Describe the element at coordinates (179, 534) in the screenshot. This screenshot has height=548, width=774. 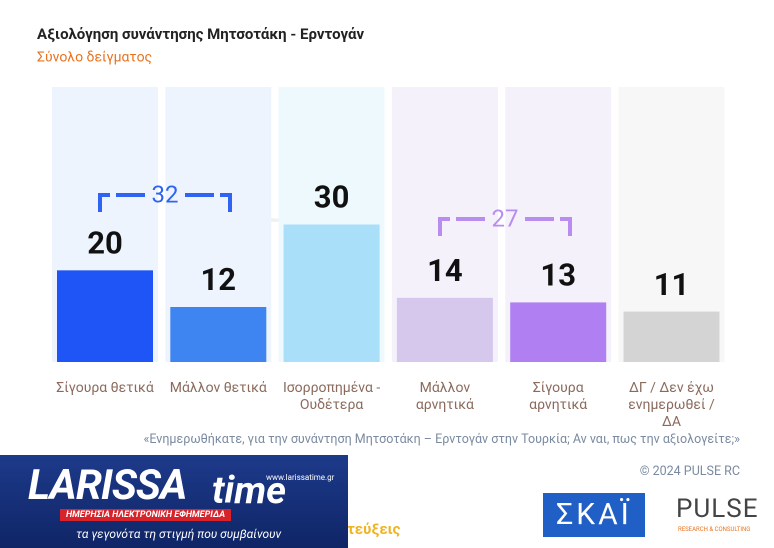
I see `larissa-slogan: τα γεγονότα τη στιγμή που συμβαίνουν` at that location.